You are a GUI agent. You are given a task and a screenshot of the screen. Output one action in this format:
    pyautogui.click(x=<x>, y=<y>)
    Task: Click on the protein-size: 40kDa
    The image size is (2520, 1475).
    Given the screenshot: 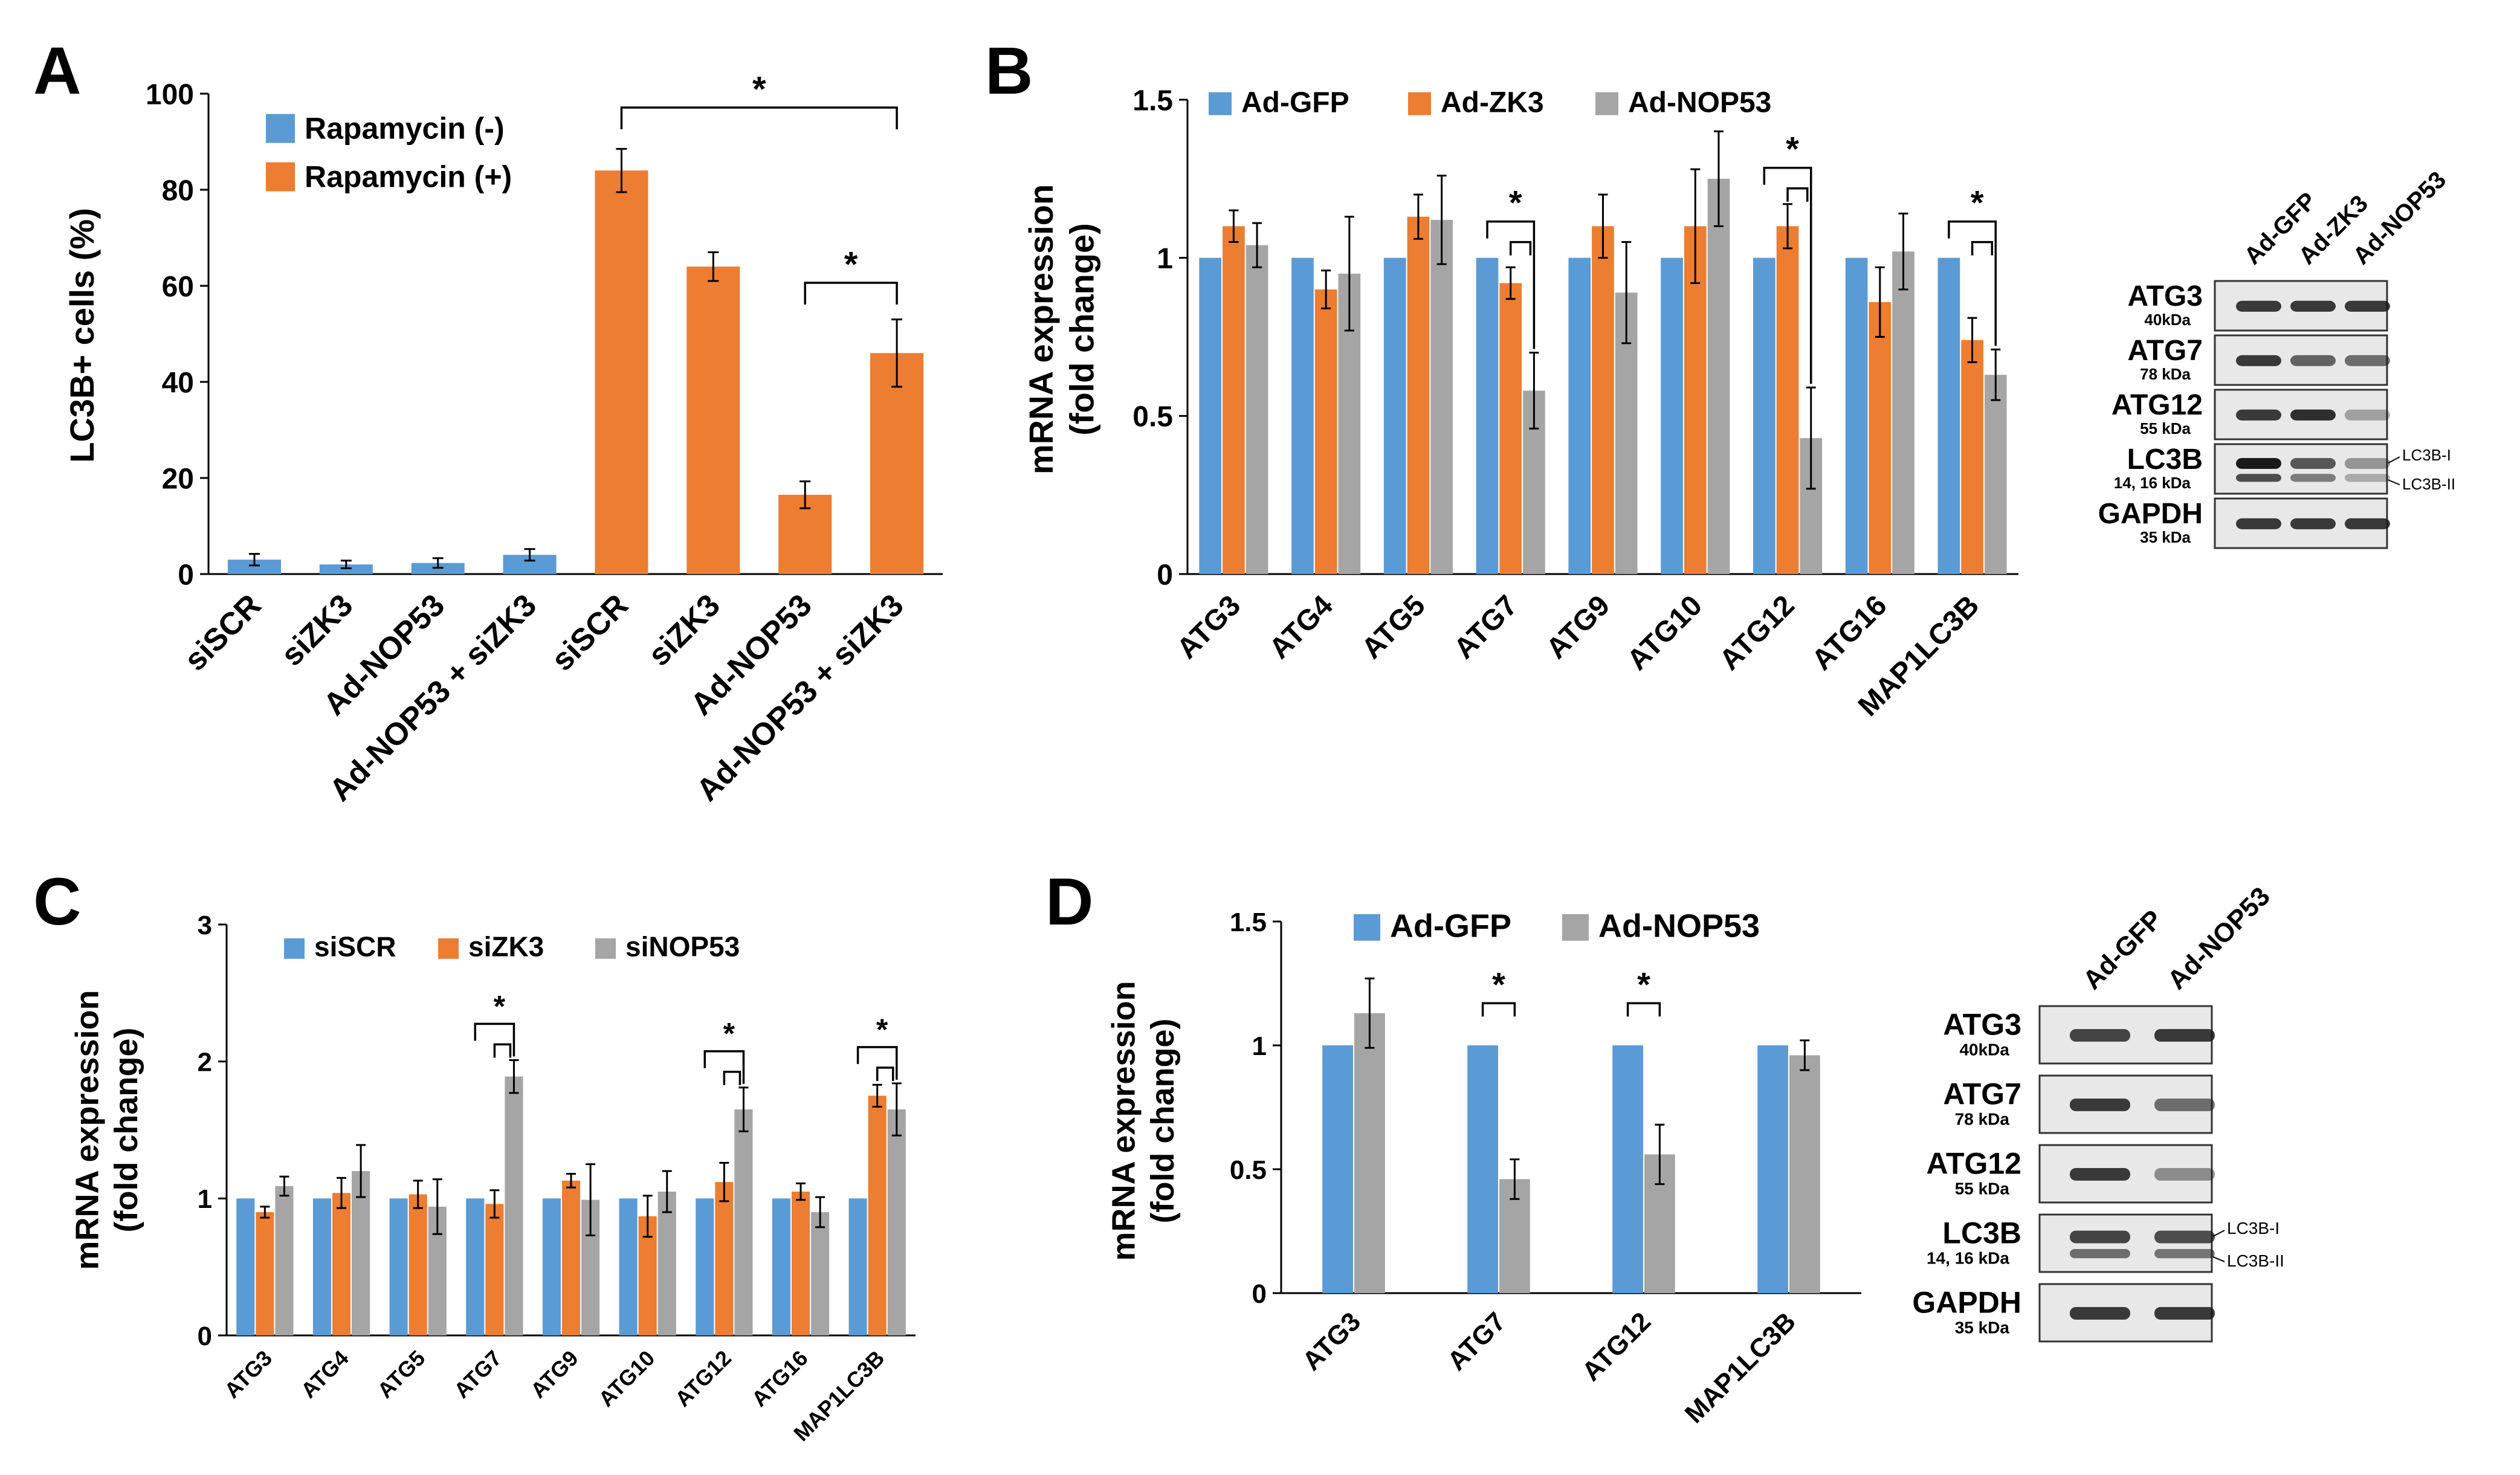 What is the action you would take?
    pyautogui.click(x=1984, y=1050)
    